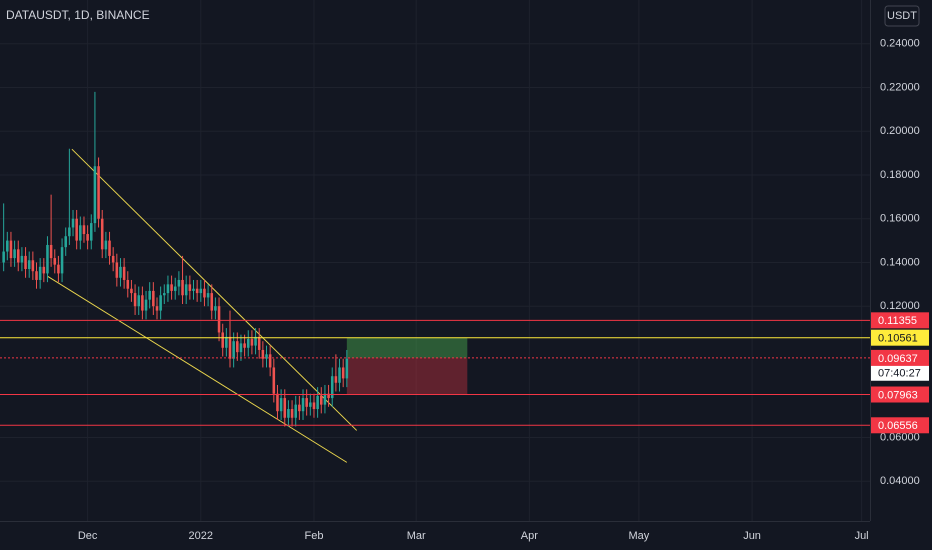 The image size is (932, 550). I want to click on currency-button, so click(902, 16).